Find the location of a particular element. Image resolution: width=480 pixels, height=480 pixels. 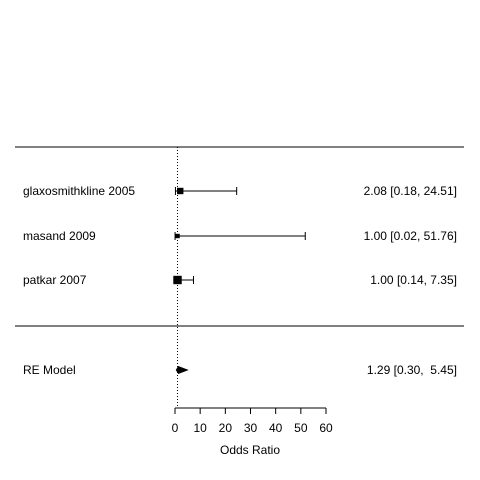

study-row: masand 2009 1.00 [0.02, 51.76] is located at coordinates (240, 236).